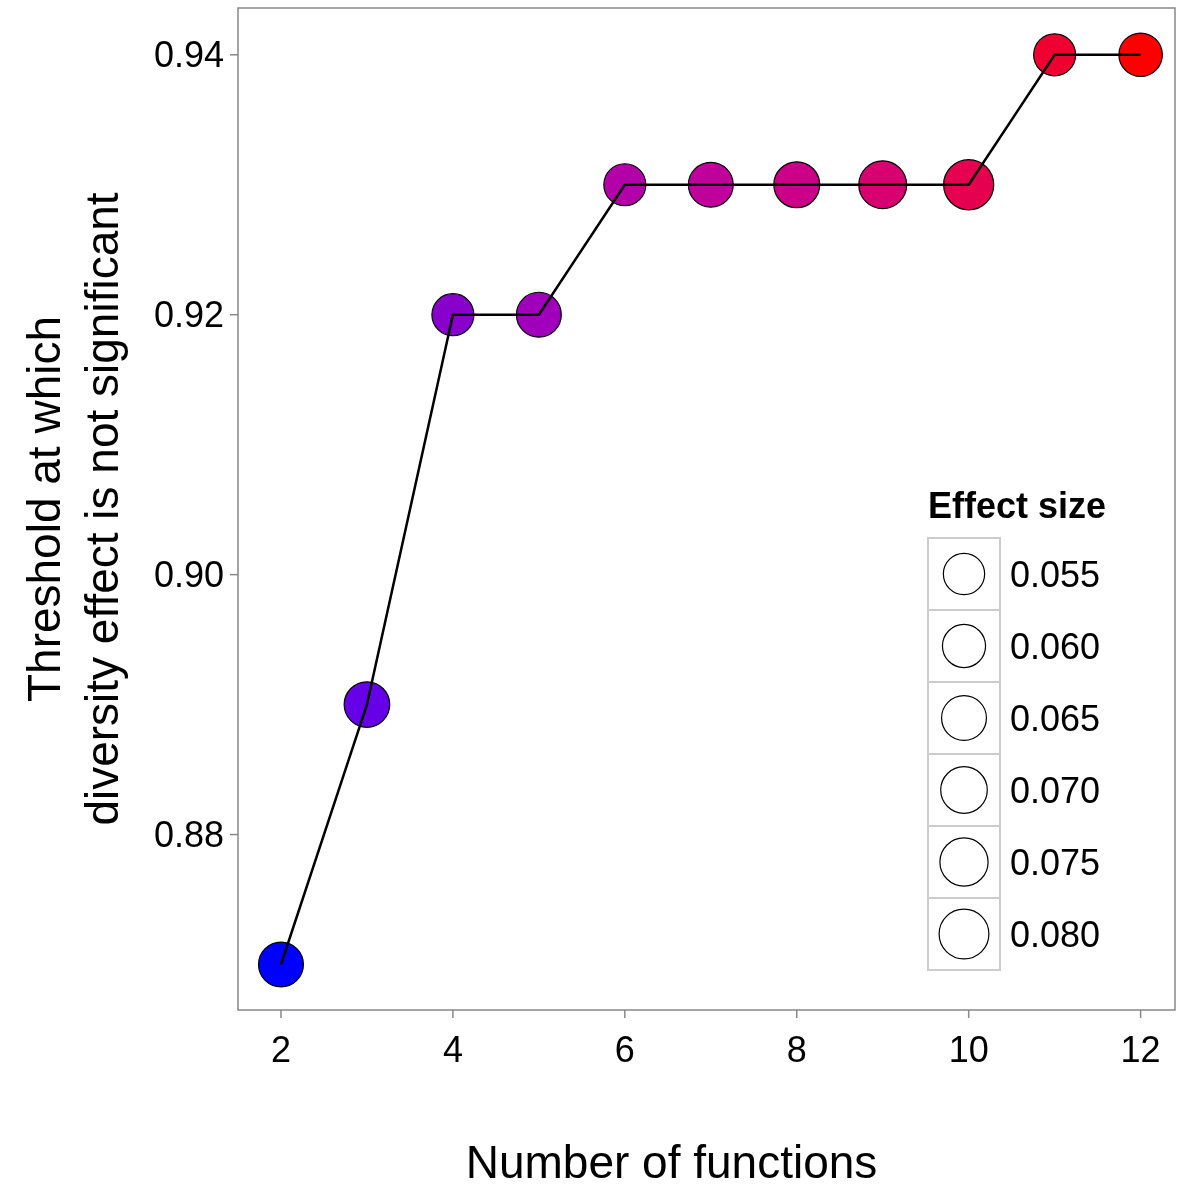 Image resolution: width=1178 pixels, height=1187 pixels. Describe the element at coordinates (188, 314) in the screenshot. I see `y-tick-label: 0.92` at that location.